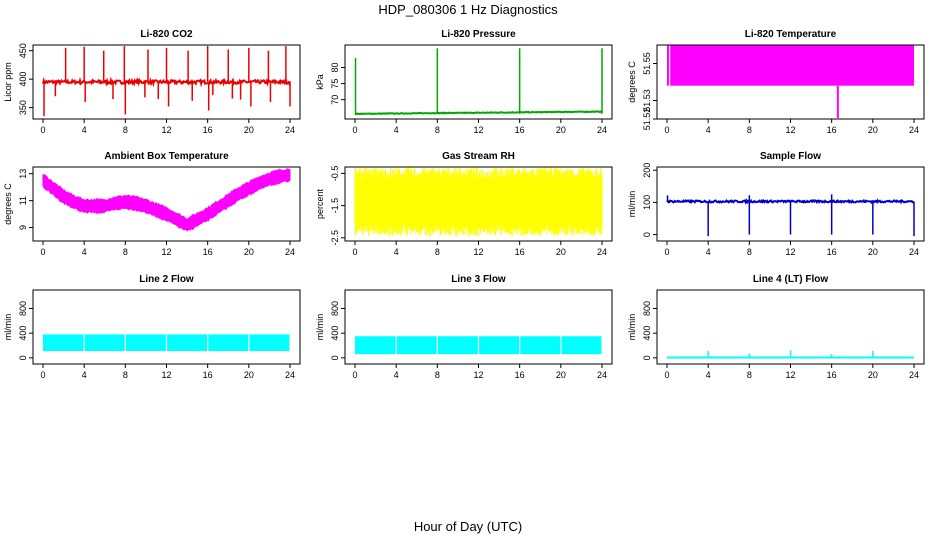 This screenshot has width=936, height=540. What do you see at coordinates (647, 100) in the screenshot?
I see `y-tick-label: 51.53` at bounding box center [647, 100].